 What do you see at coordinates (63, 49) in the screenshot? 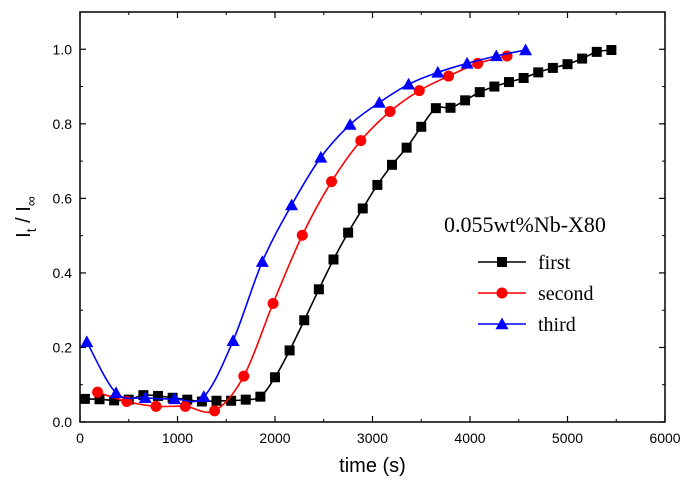
I see `y-tick-label: 1.0` at bounding box center [63, 49].